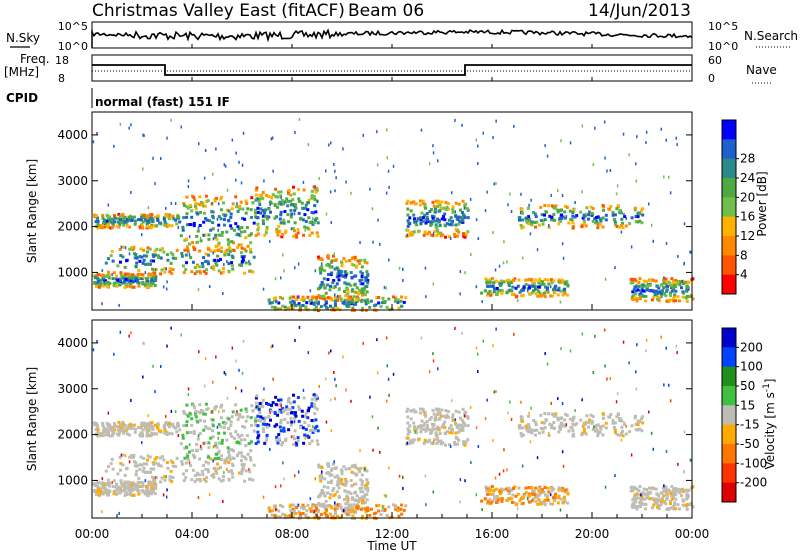 Image resolution: width=800 pixels, height=558 pixels. What do you see at coordinates (729, 492) in the screenshot?
I see `colorbar-swatch` at bounding box center [729, 492].